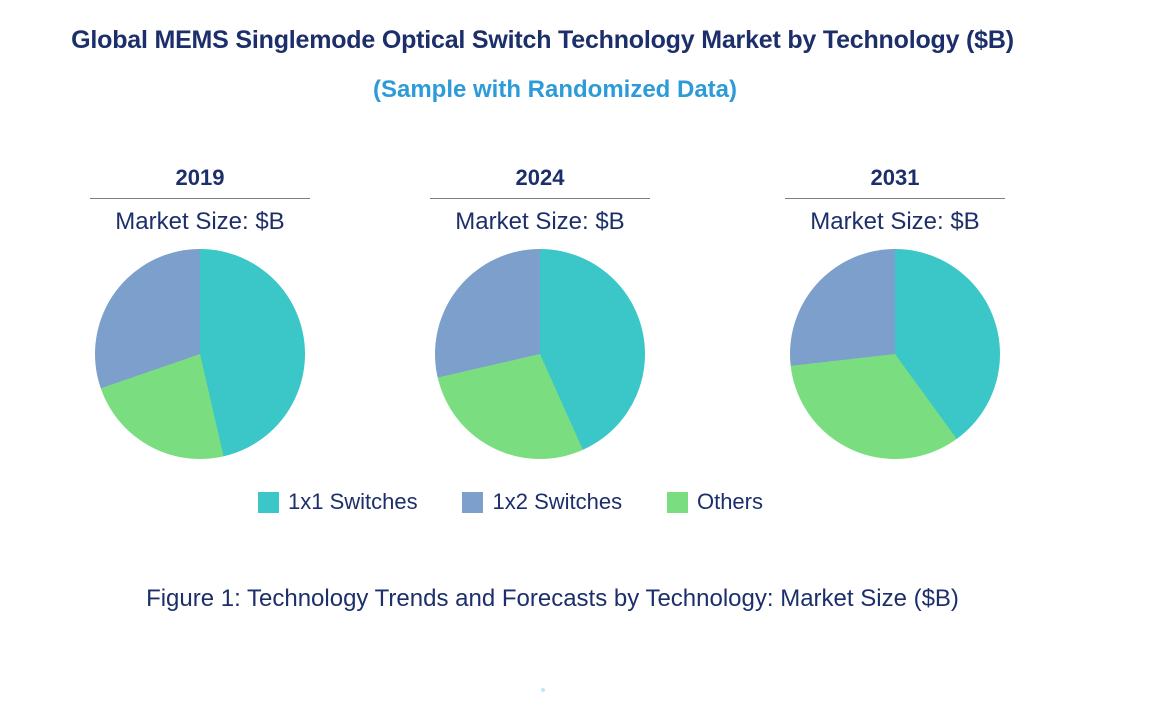  Describe the element at coordinates (540, 177) in the screenshot. I see `year-label-2024: 2024` at that location.